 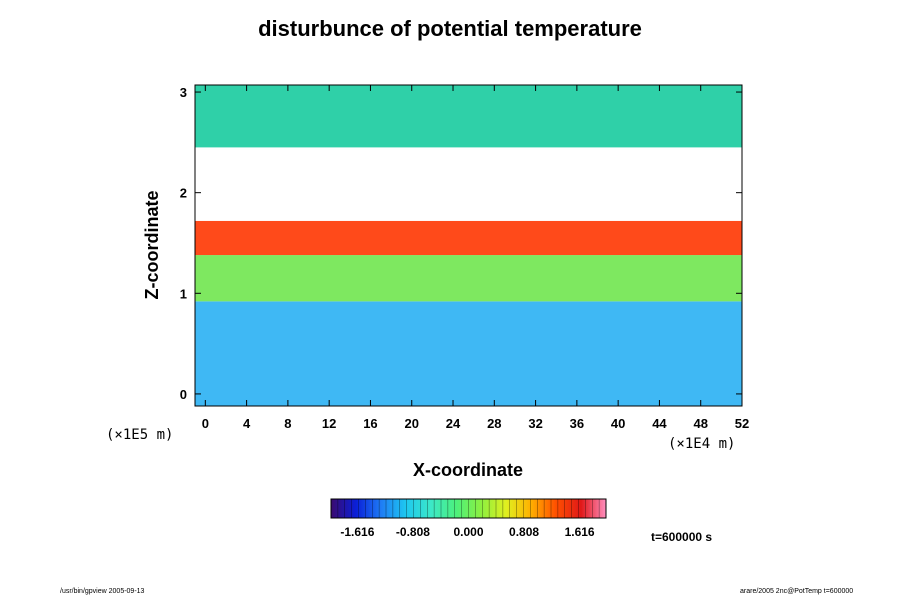 What do you see at coordinates (797, 591) in the screenshot?
I see `footer-right-text: arare/2005 2nc@PotTemp t=600000` at bounding box center [797, 591].